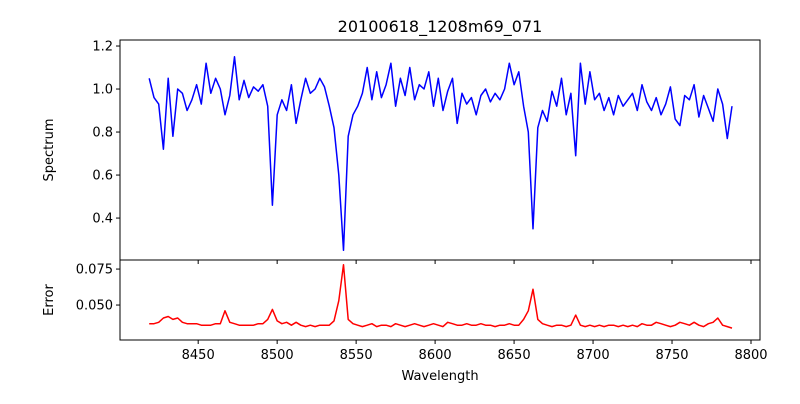  What do you see at coordinates (593, 355) in the screenshot?
I see `x-tick-label: 8700` at bounding box center [593, 355].